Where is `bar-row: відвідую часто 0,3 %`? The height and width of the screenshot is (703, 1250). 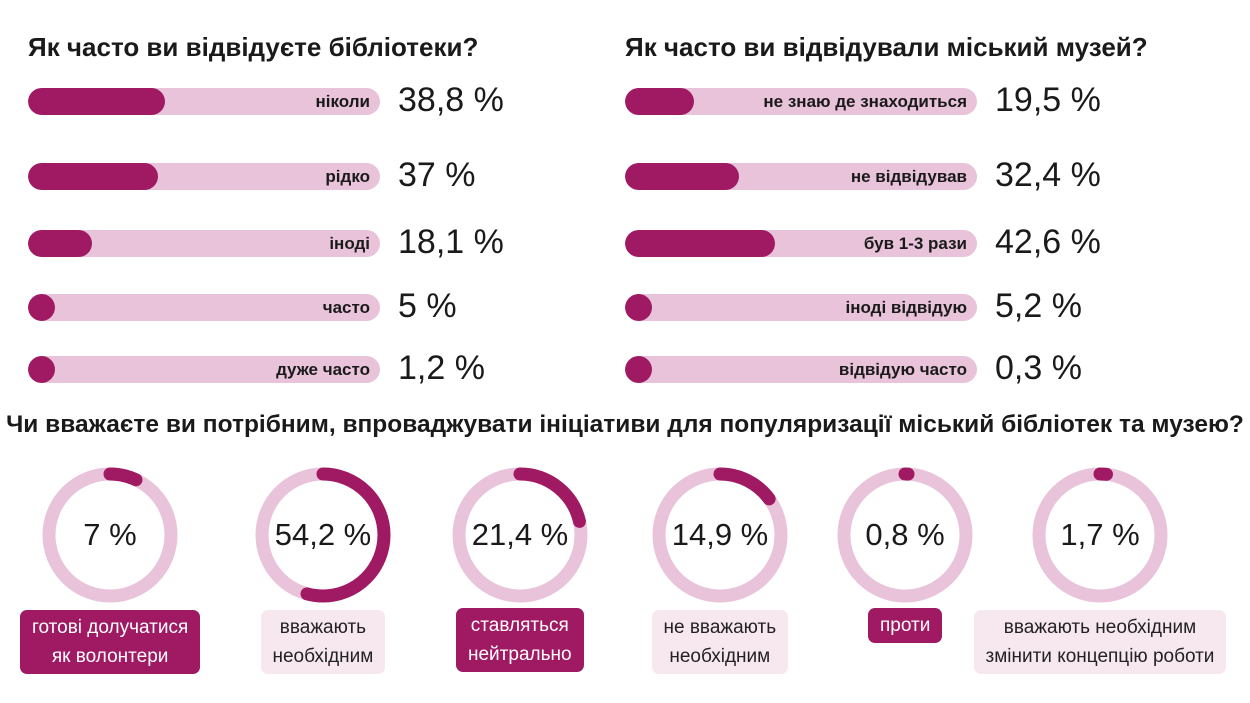 bar-row: відвідую часто 0,3 % is located at coordinates (905, 368).